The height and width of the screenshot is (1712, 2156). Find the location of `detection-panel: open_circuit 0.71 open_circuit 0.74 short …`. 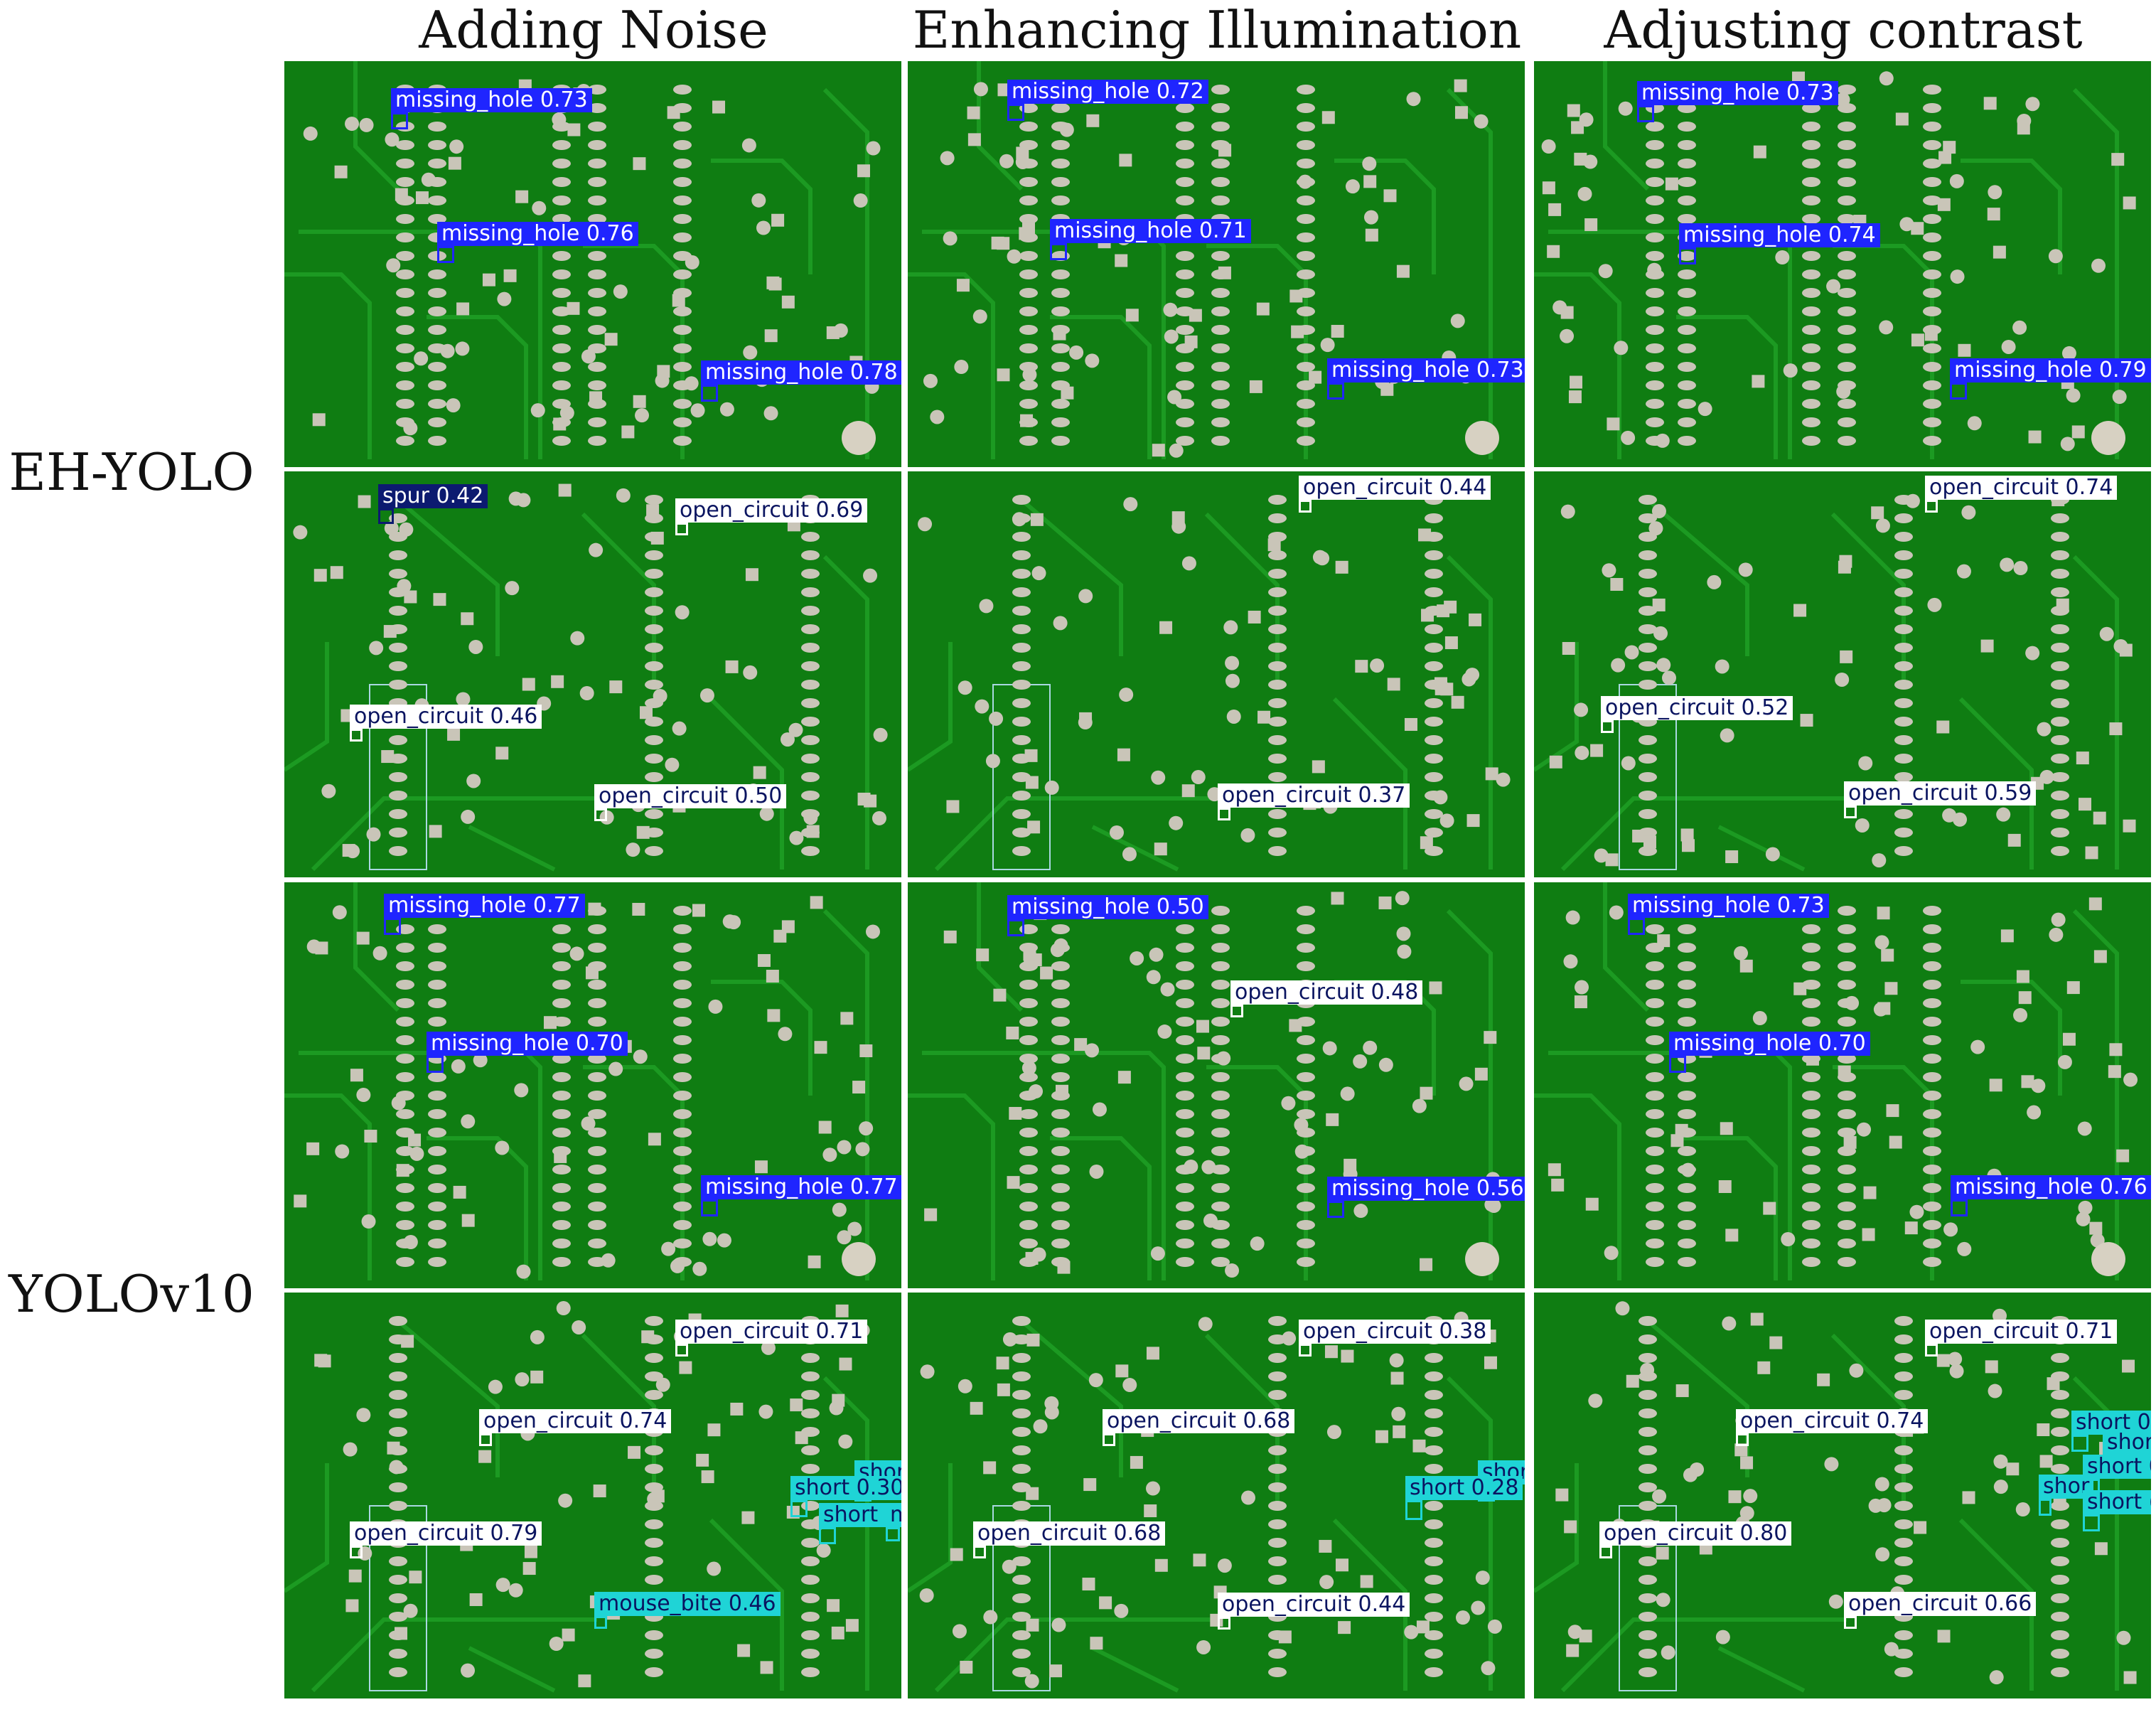

detection-panel: open_circuit 0.71 open_circuit 0.74 short … is located at coordinates (1842, 1495).